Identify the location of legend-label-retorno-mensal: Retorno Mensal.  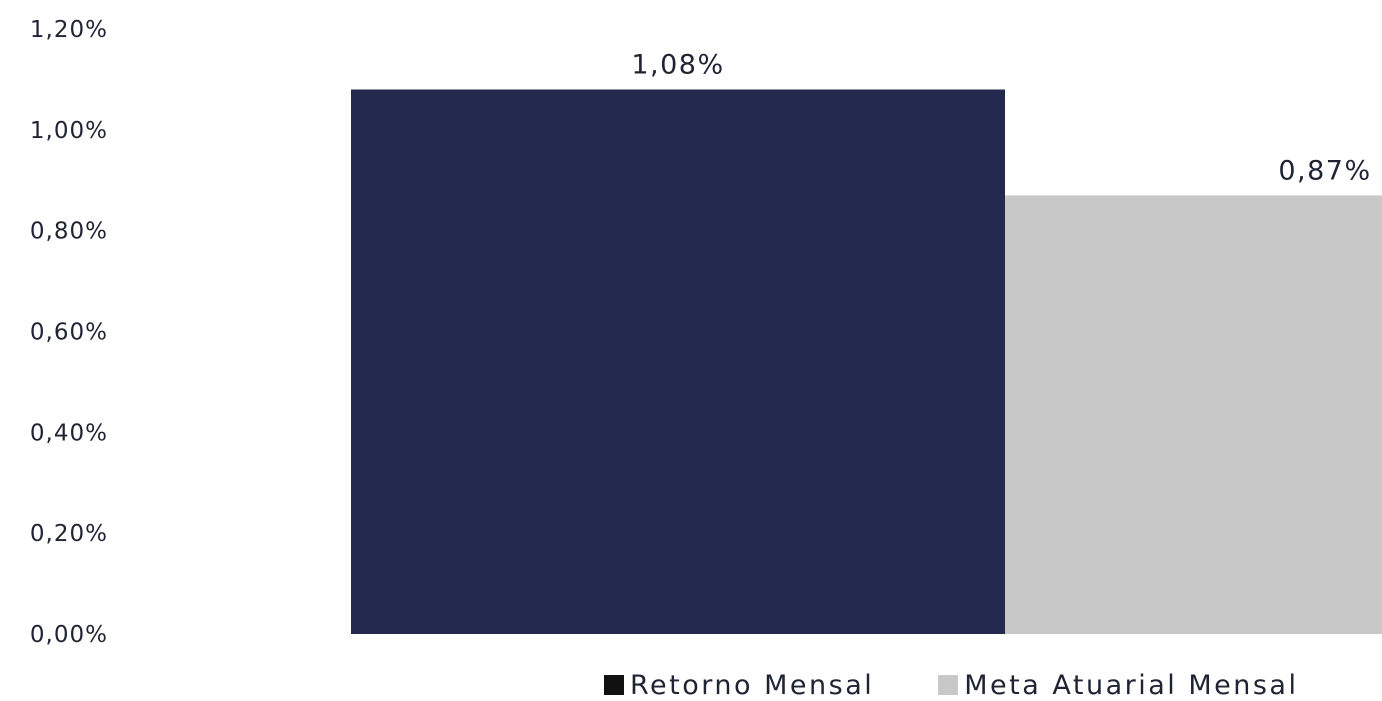
(752, 685).